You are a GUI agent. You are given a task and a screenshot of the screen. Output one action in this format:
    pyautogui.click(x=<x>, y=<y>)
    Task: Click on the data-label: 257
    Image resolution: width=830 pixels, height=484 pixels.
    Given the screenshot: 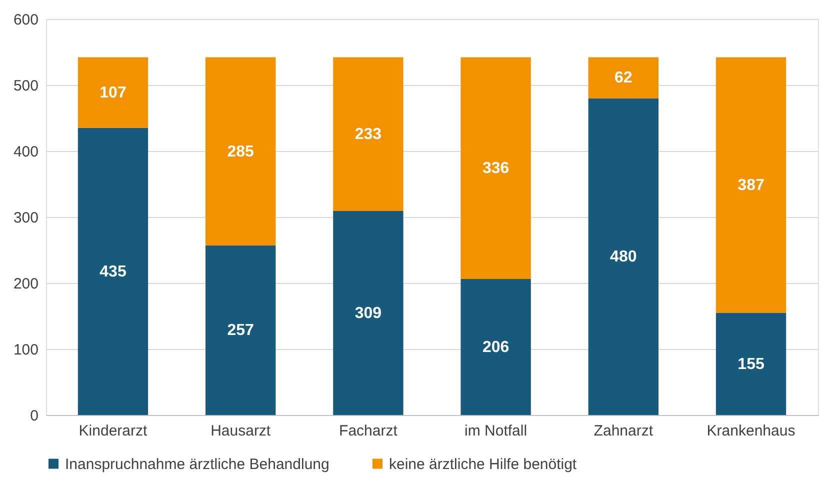 What is the action you would take?
    pyautogui.click(x=240, y=331)
    